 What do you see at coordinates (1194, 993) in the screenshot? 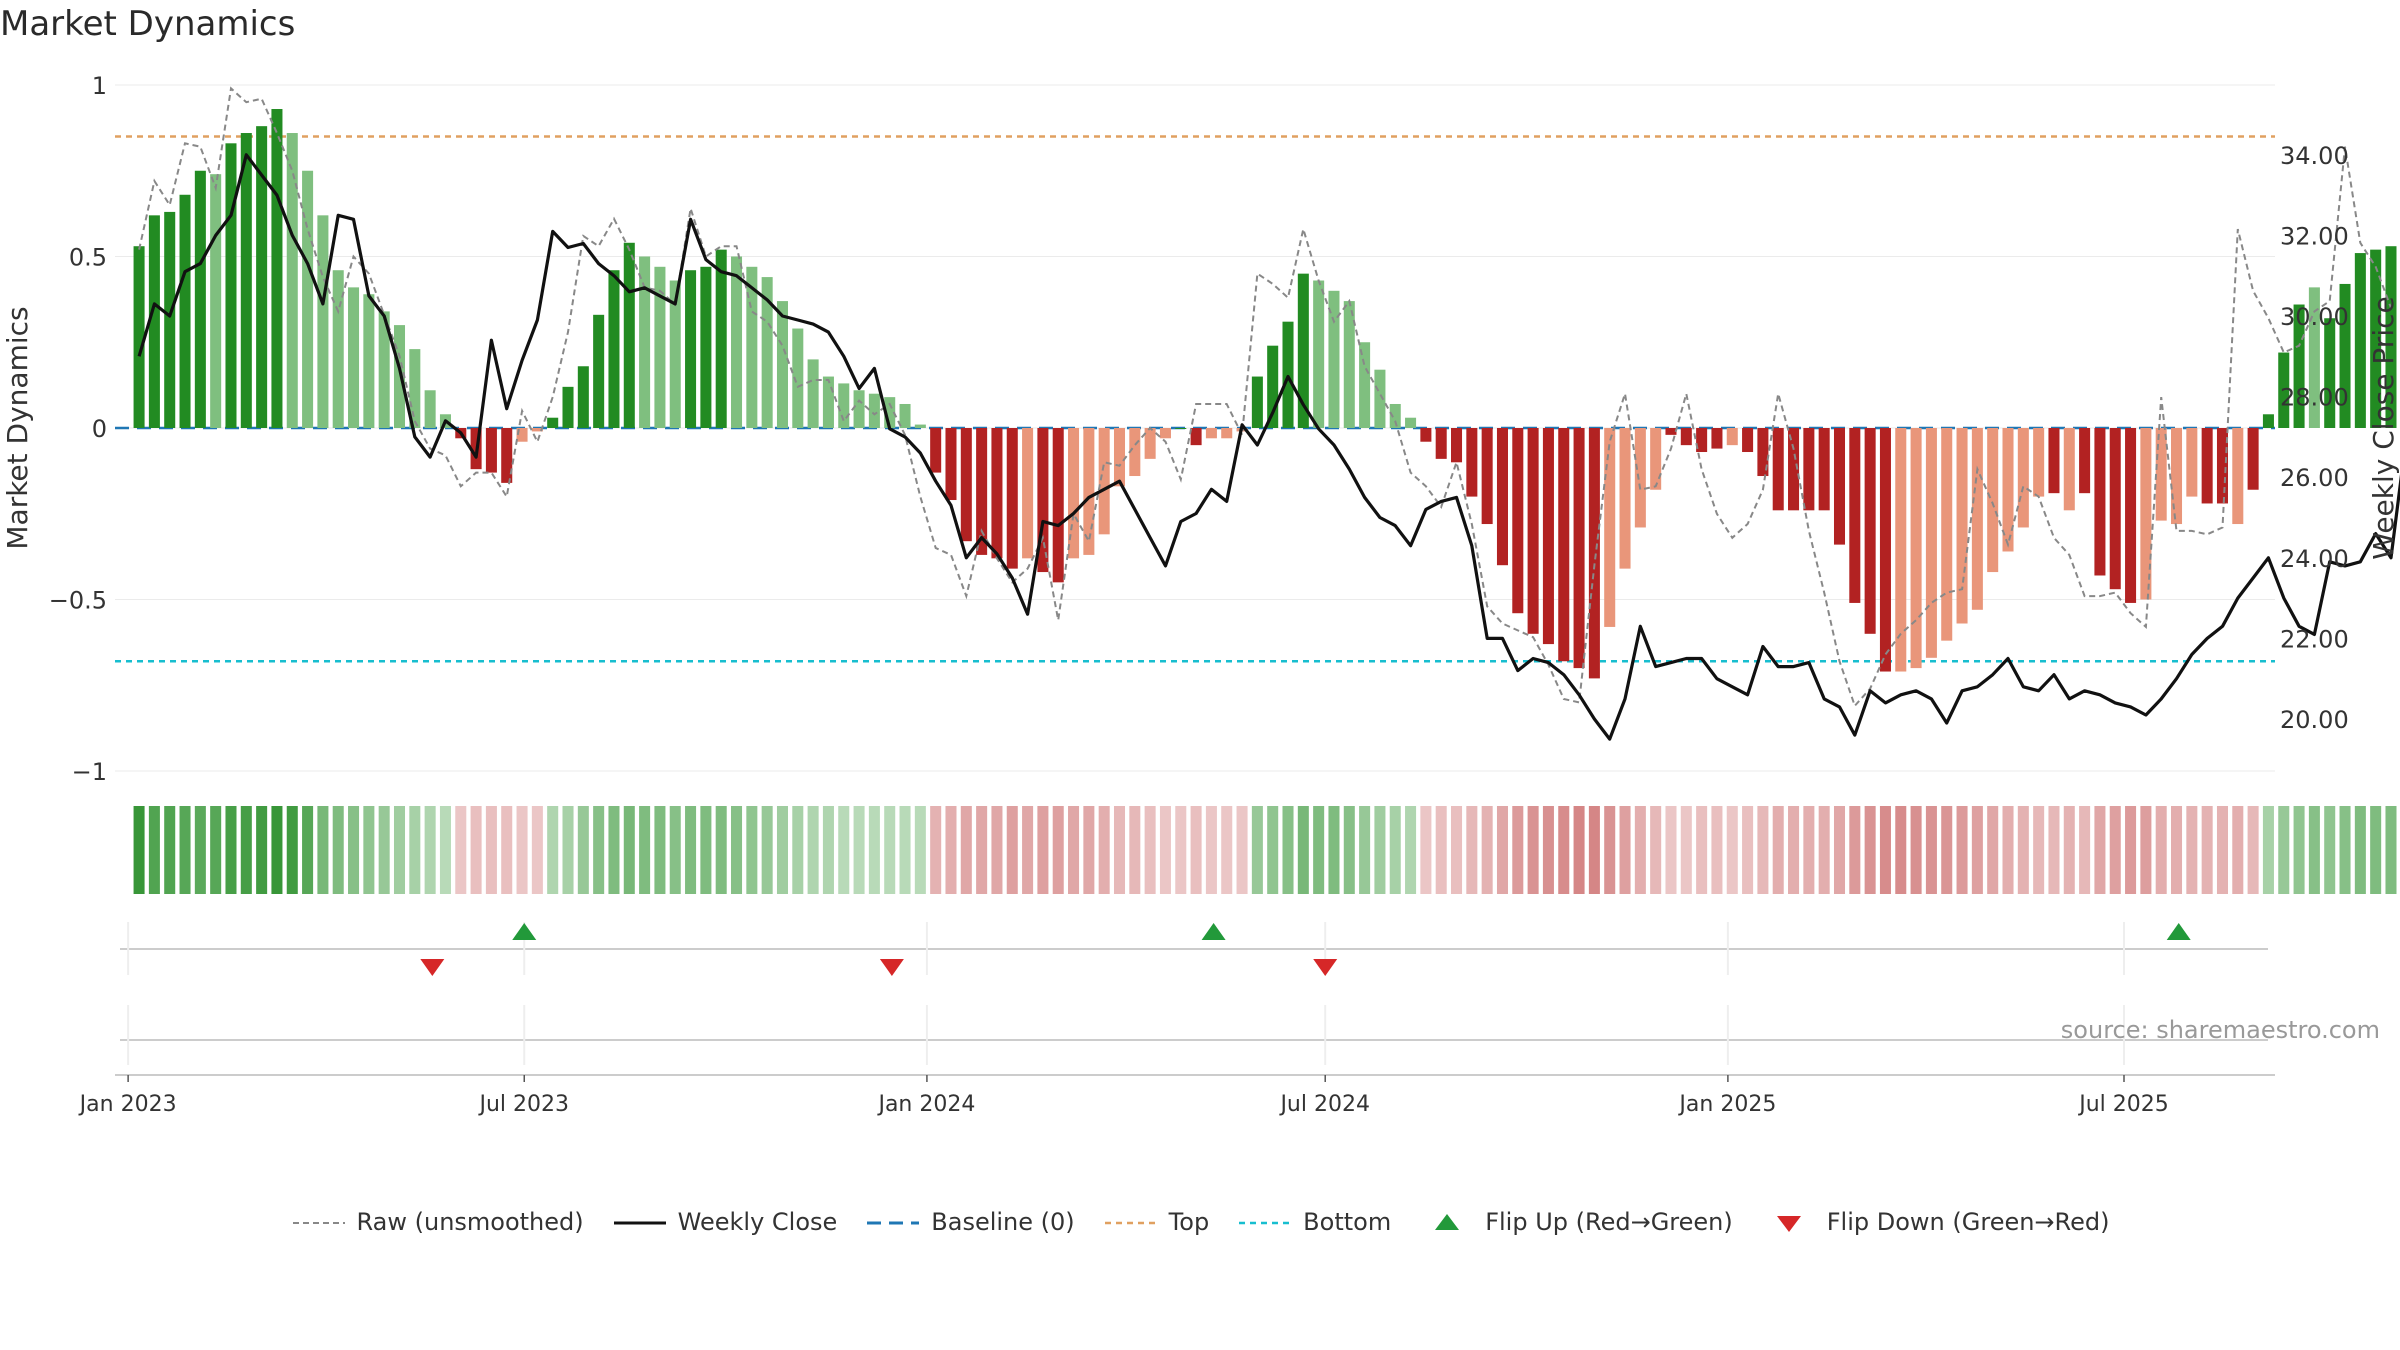
I see `flip-markers-panel` at bounding box center [1194, 993].